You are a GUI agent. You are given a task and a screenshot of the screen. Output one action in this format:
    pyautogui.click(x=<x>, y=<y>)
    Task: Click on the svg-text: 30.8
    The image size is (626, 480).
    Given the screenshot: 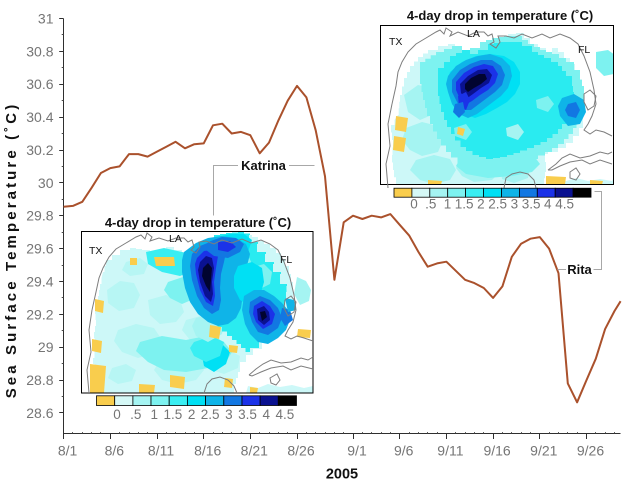 What is the action you would take?
    pyautogui.click(x=39, y=51)
    